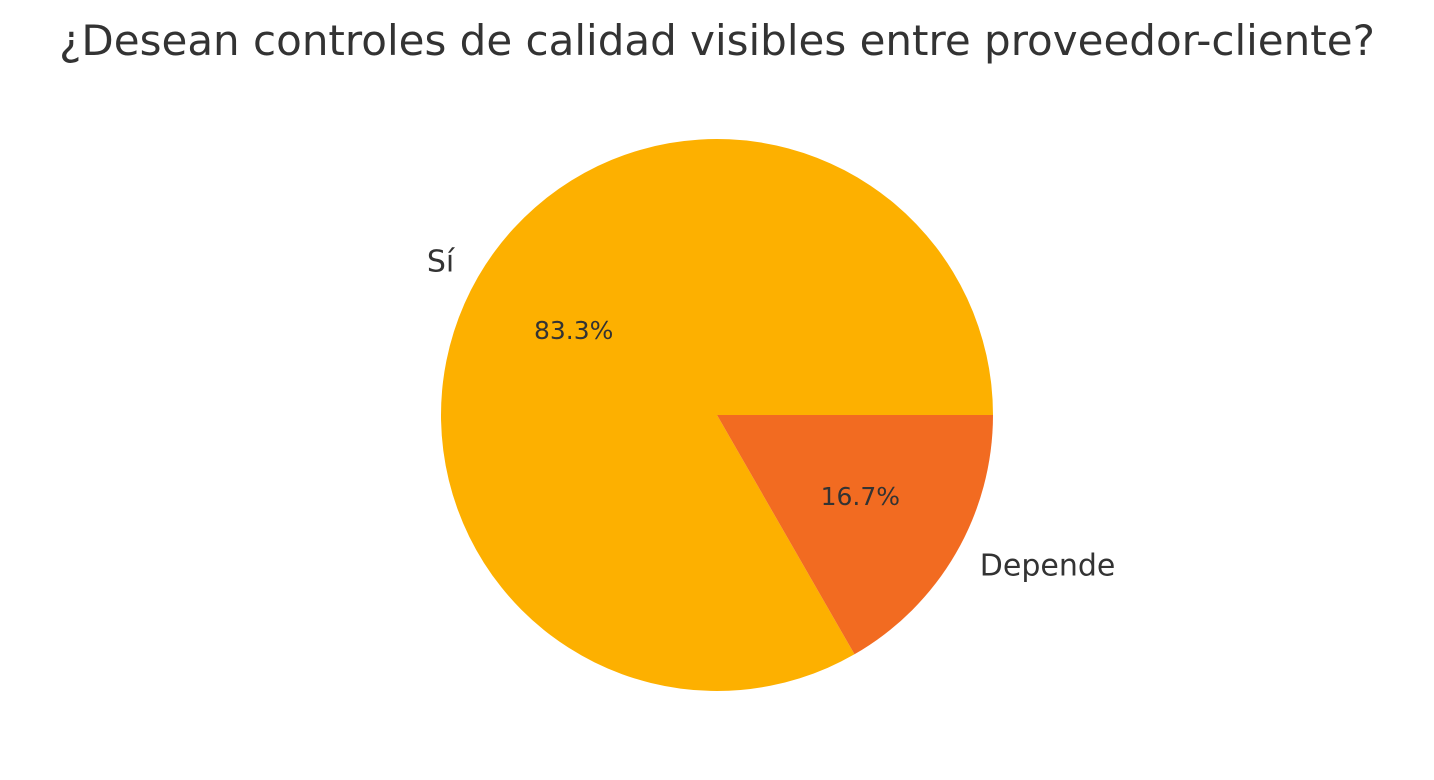  I want to click on slice-percent-label-2: 16.7%, so click(860, 496).